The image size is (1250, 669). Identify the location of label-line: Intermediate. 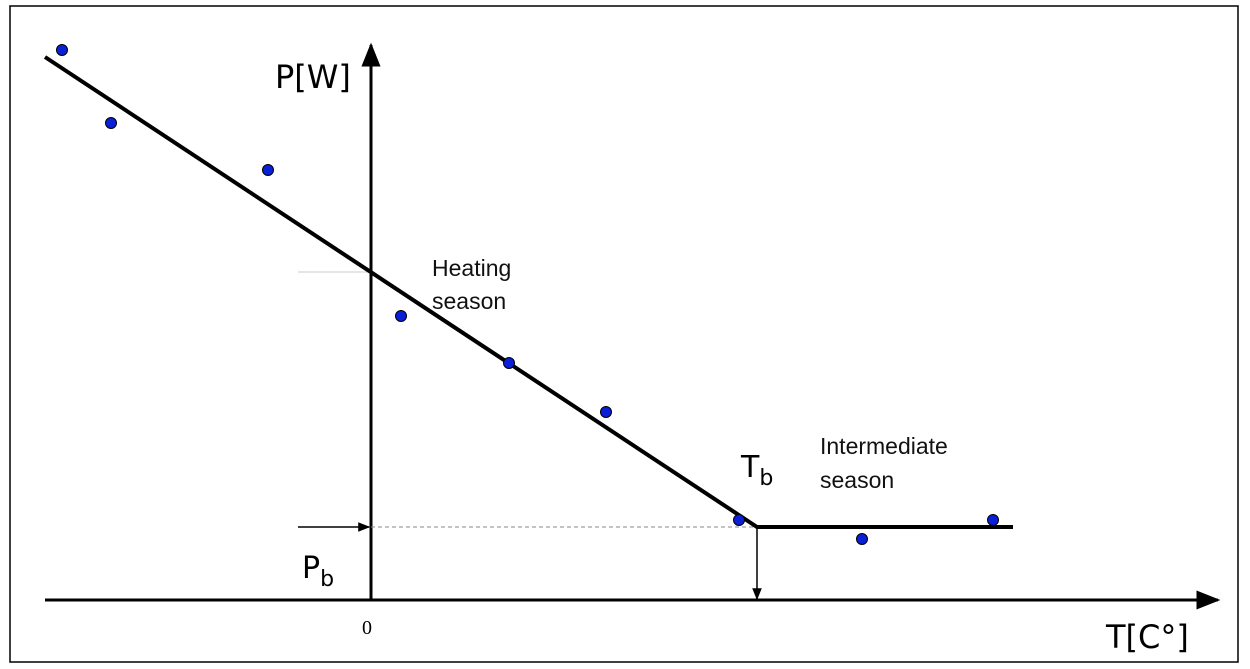
(884, 446).